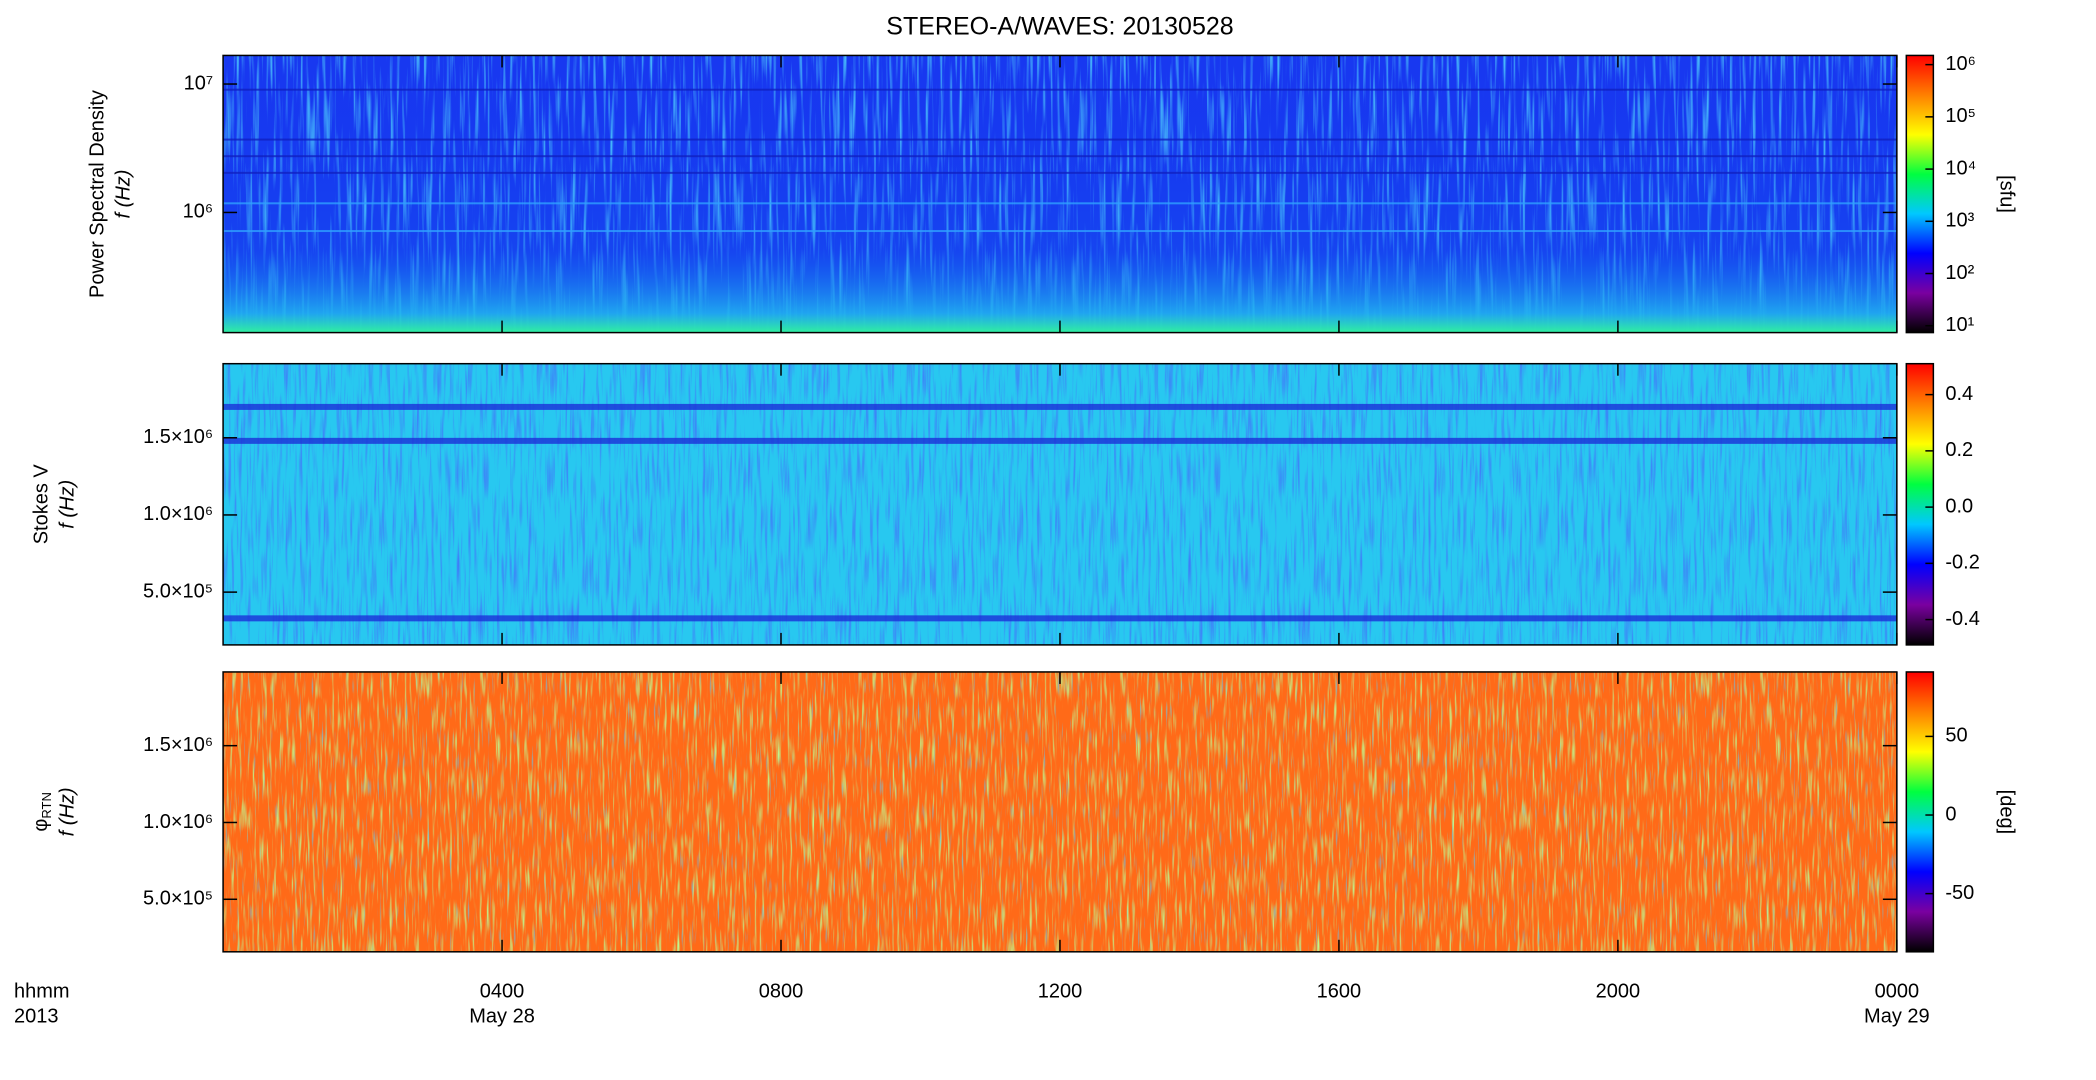 Image resolution: width=2096 pixels, height=1080 pixels. I want to click on y-tick-label: 10⁶, so click(198, 212).